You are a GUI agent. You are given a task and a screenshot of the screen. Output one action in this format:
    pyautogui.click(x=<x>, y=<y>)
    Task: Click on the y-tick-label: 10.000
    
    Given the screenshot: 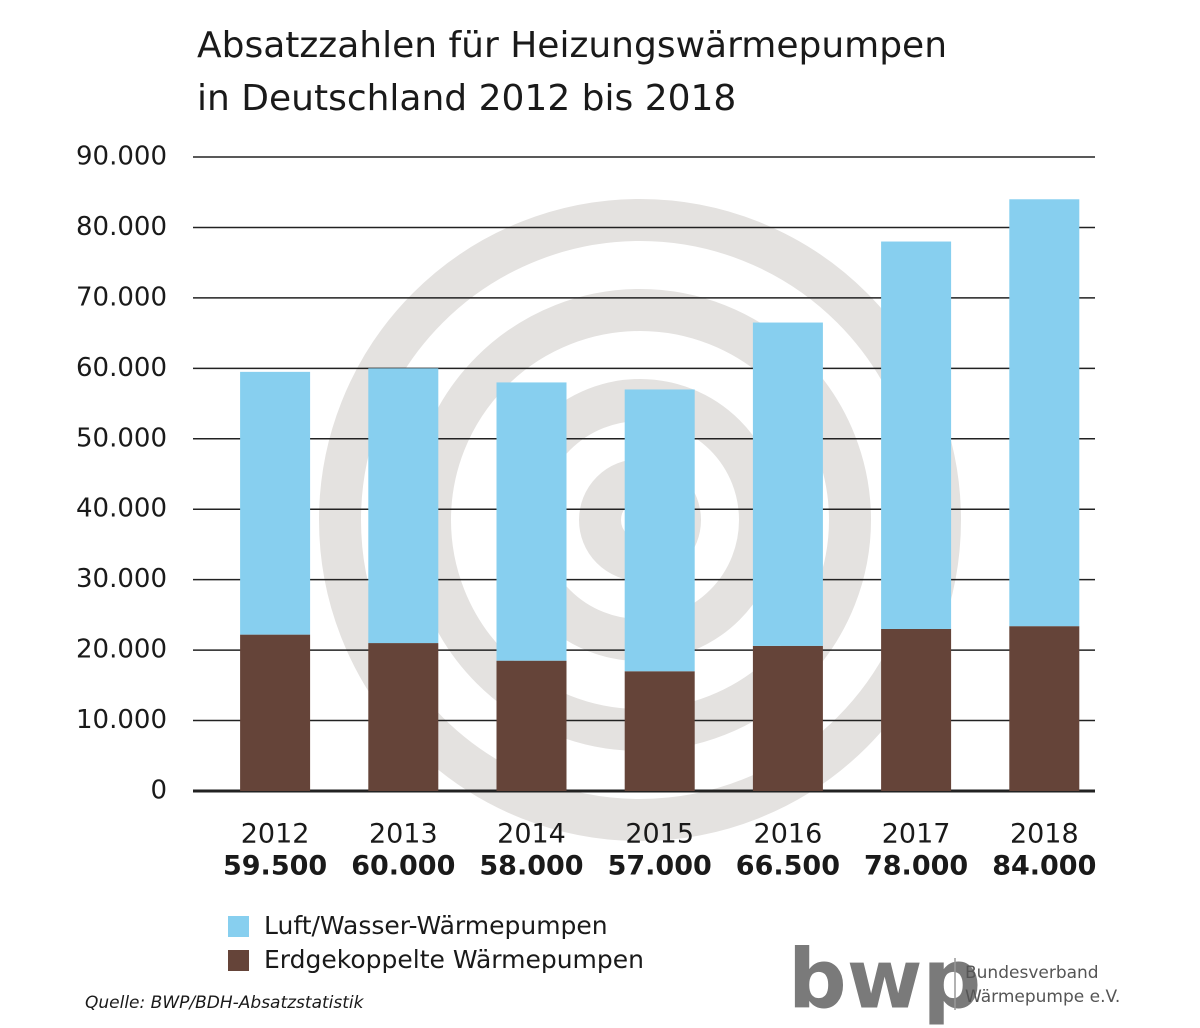 What is the action you would take?
    pyautogui.click(x=121, y=720)
    